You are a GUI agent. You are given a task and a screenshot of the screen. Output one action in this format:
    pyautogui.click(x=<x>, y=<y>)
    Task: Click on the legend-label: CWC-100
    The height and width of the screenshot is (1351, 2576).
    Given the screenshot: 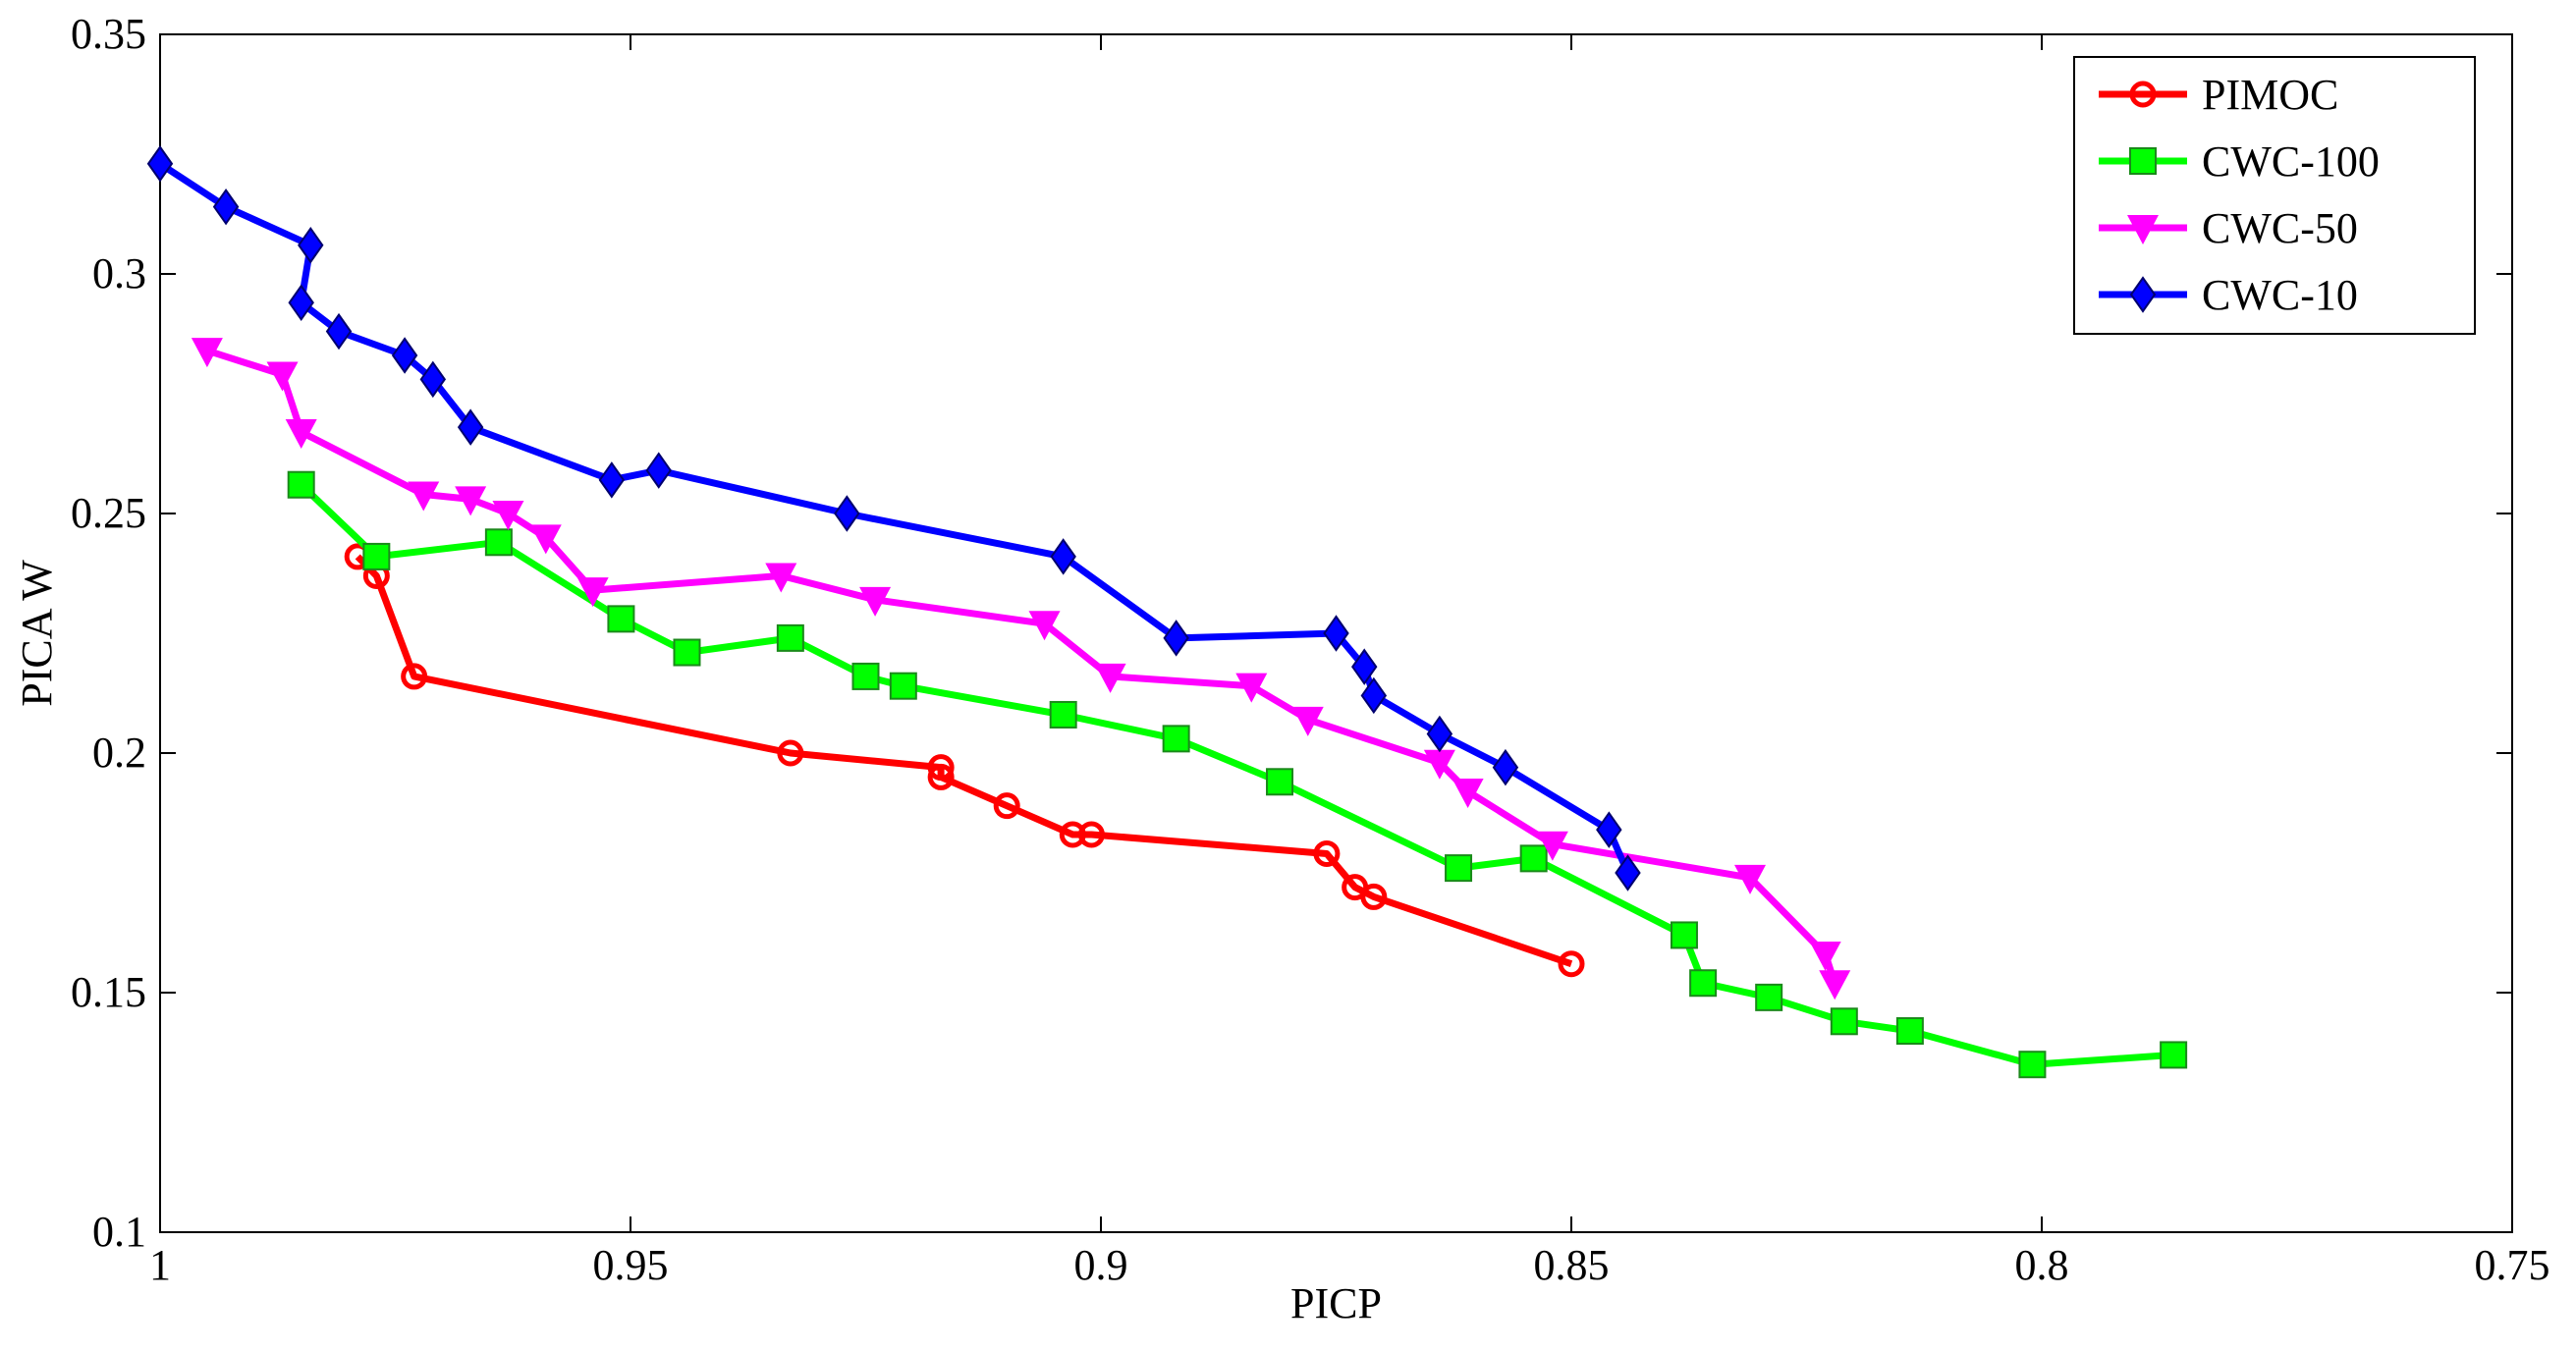 What is the action you would take?
    pyautogui.click(x=2291, y=161)
    